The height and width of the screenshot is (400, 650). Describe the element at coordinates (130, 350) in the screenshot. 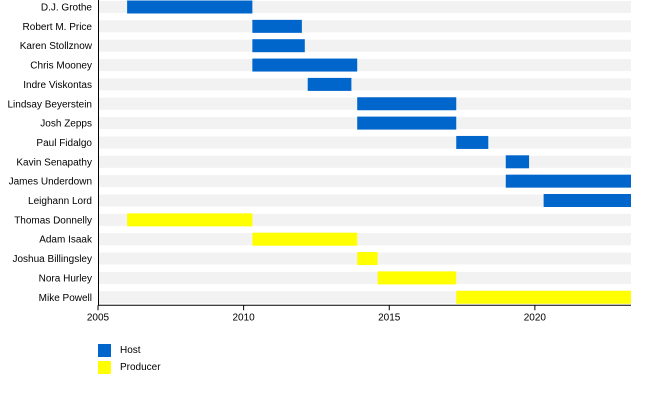

I see `legend-host-label: Host` at that location.